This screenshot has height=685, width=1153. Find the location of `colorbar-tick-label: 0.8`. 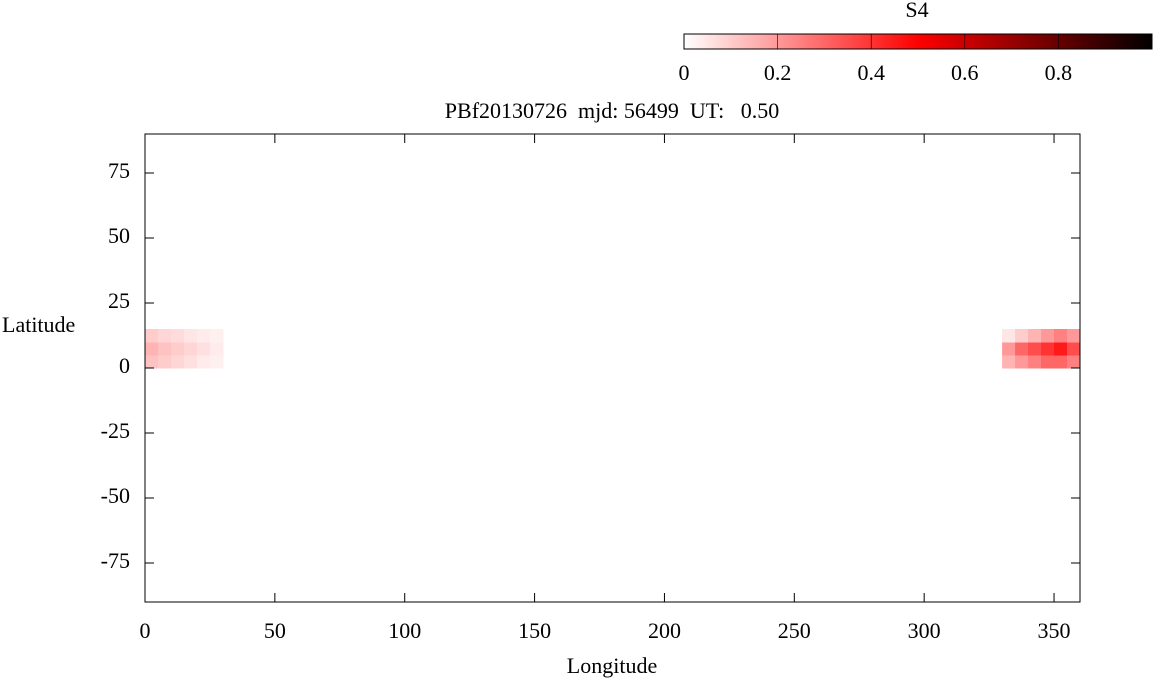

colorbar-tick-label: 0.8 is located at coordinates (1059, 72).